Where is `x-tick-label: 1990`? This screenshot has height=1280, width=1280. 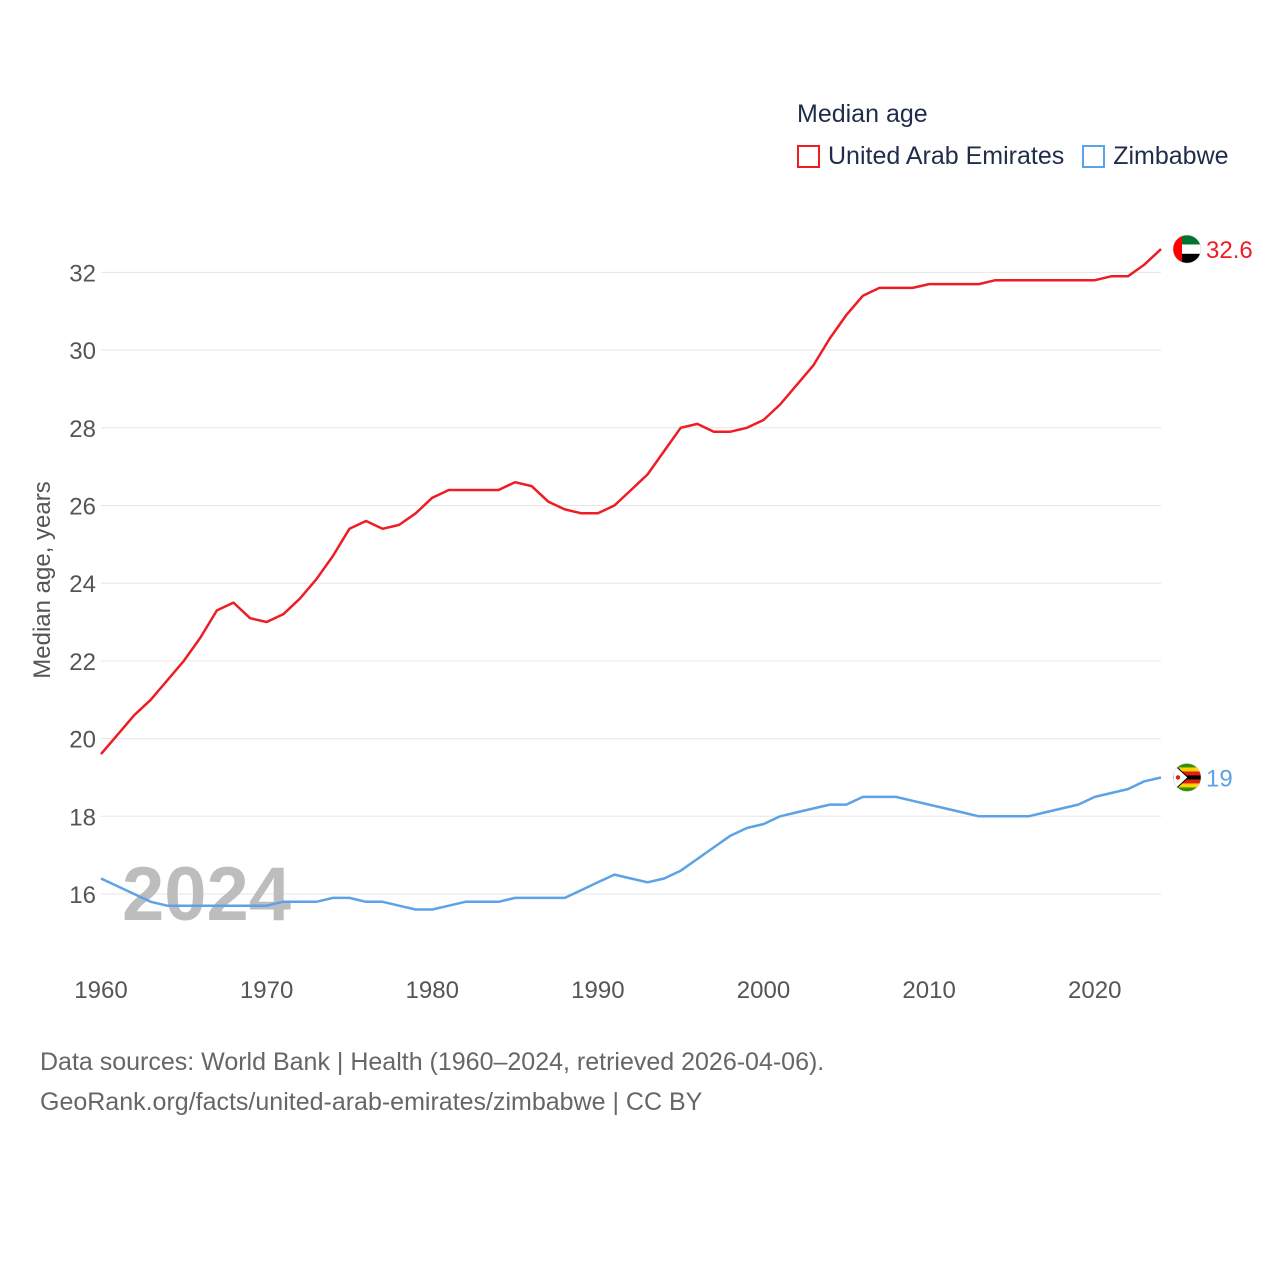 x-tick-label: 1990 is located at coordinates (597, 990).